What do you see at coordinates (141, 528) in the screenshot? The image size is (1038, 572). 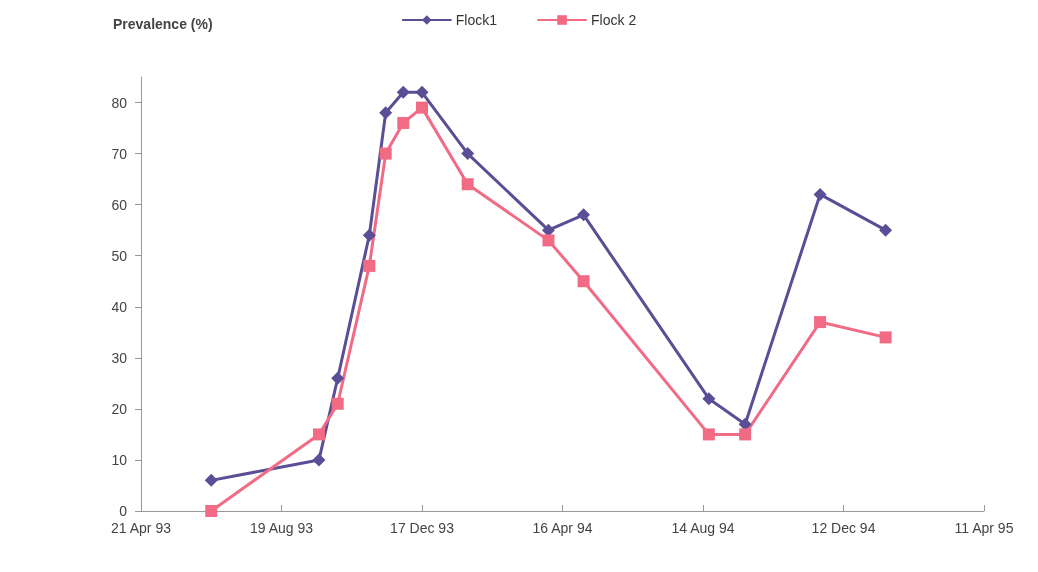 I see `x-tick-label: 21 Apr 93` at bounding box center [141, 528].